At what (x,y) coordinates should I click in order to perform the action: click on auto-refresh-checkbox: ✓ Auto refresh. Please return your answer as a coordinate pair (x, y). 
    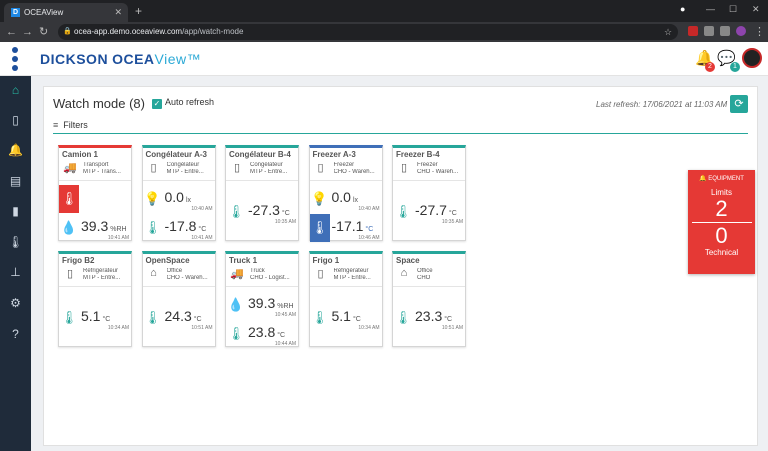
    Looking at the image, I should click on (183, 103).